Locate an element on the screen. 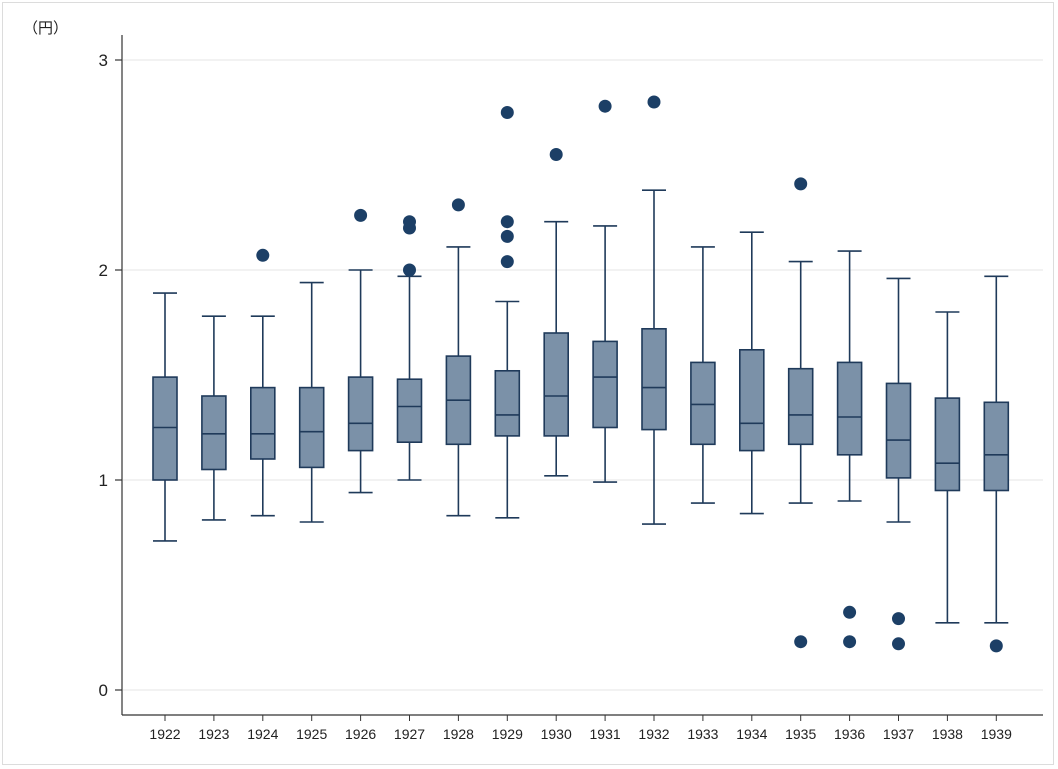 Image resolution: width=1058 pixels, height=769 pixels. box-group-1924 is located at coordinates (263, 382).